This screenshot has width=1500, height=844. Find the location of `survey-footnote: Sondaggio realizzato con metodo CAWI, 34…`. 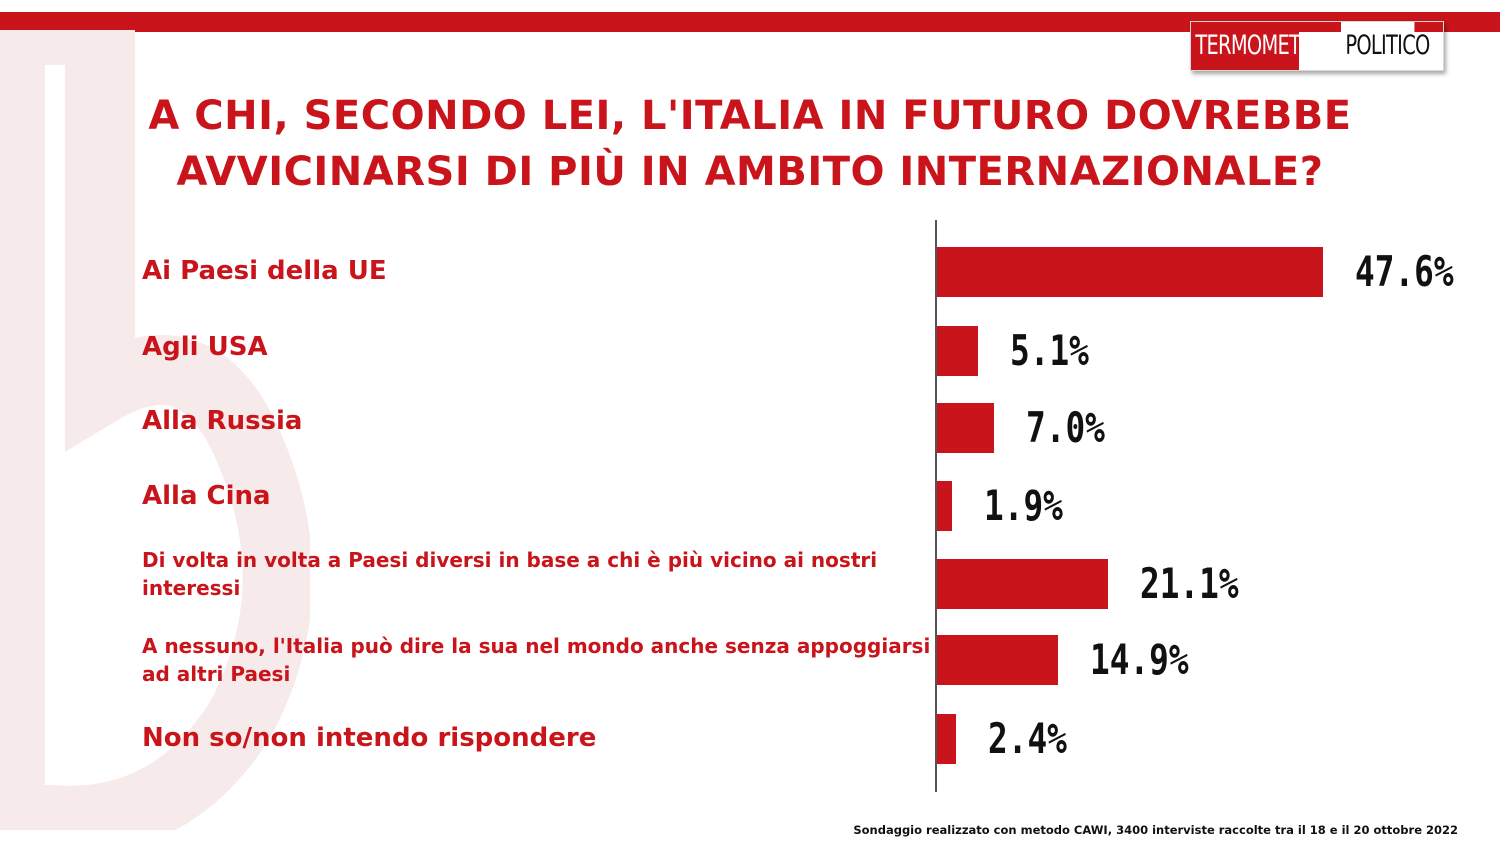

survey-footnote: Sondaggio realizzato con metodo CAWI, 34… is located at coordinates (1155, 830).